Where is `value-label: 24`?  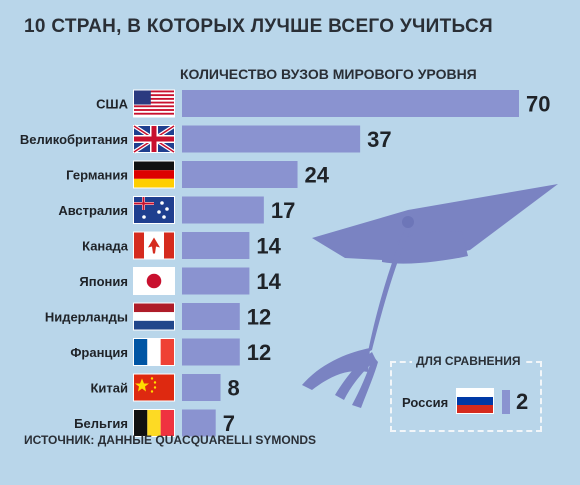 value-label: 24 is located at coordinates (317, 175).